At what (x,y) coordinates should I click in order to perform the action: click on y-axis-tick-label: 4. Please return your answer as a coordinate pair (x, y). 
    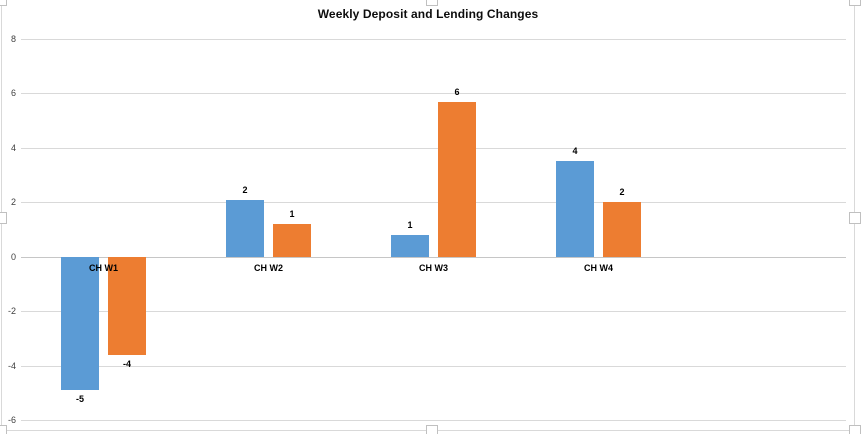
    Looking at the image, I should click on (13, 147).